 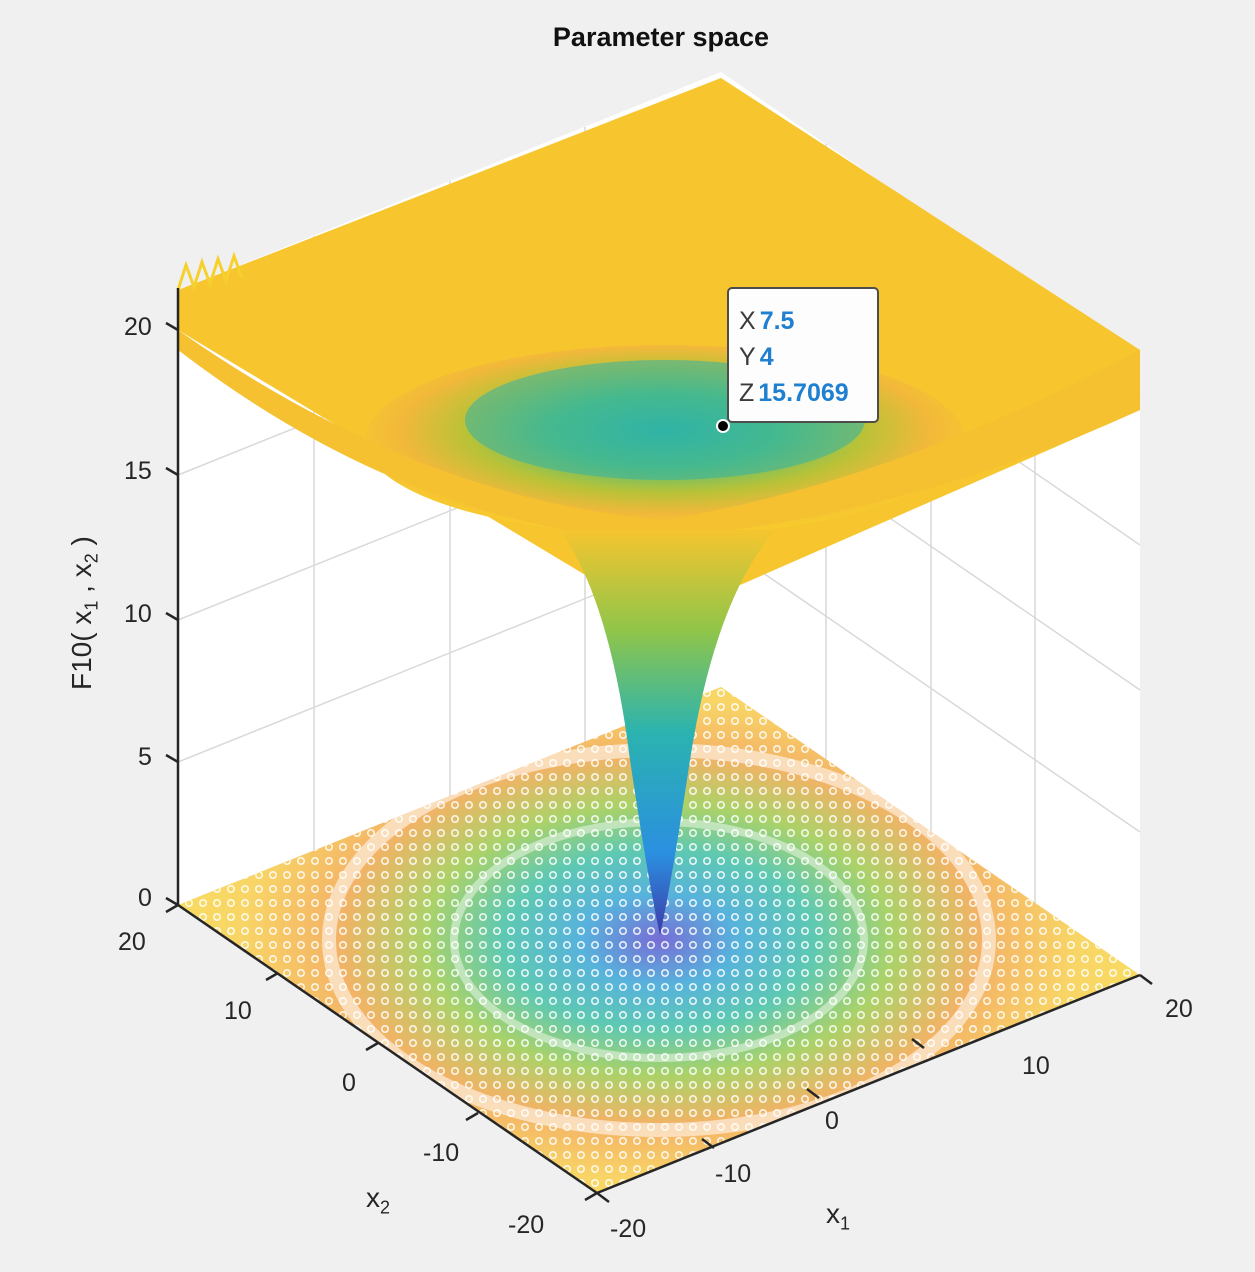 What do you see at coordinates (832, 1121) in the screenshot?
I see `x1-tick-0: 0` at bounding box center [832, 1121].